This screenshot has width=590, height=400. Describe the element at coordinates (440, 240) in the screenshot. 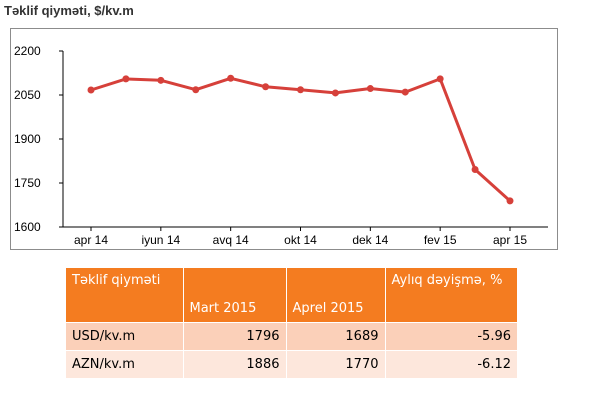

I see `x-tick-label: fev 15` at that location.